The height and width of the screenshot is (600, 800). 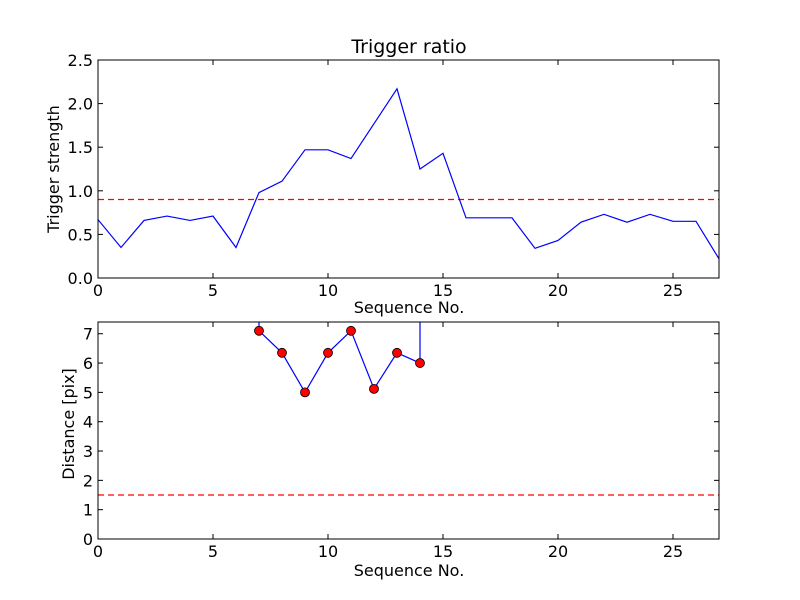 What do you see at coordinates (339, 361) in the screenshot?
I see `bottom-series-line` at bounding box center [339, 361].